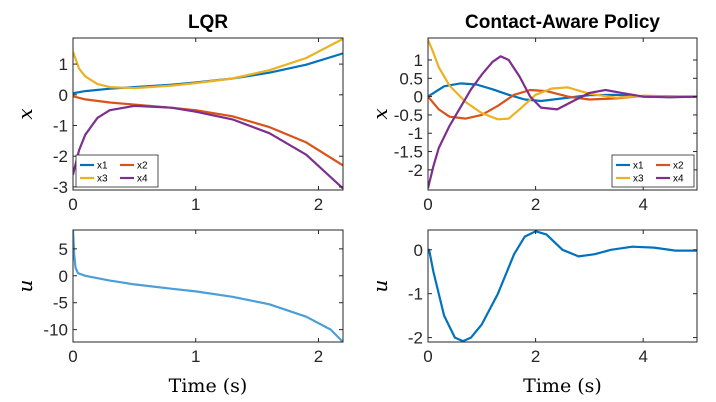  I want to click on y-tick-label: -10, so click(55, 330).